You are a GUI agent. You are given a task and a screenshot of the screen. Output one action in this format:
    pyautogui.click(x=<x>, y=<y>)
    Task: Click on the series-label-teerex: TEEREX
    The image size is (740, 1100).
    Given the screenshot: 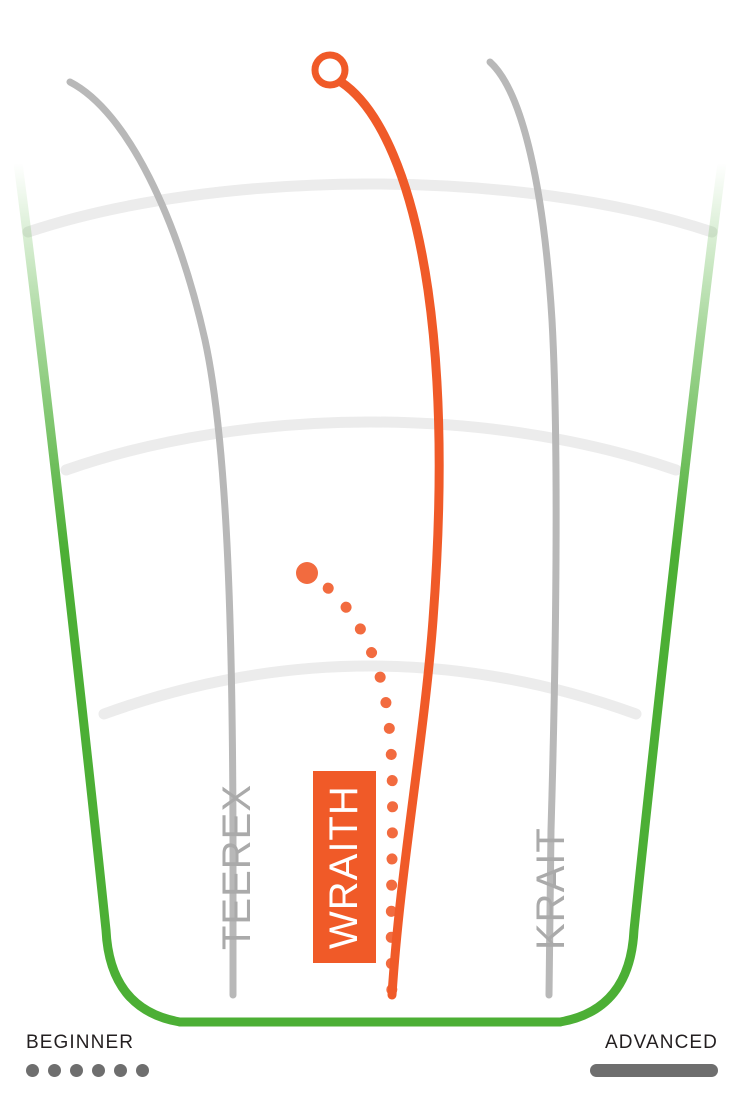 What is the action you would take?
    pyautogui.click(x=237, y=866)
    